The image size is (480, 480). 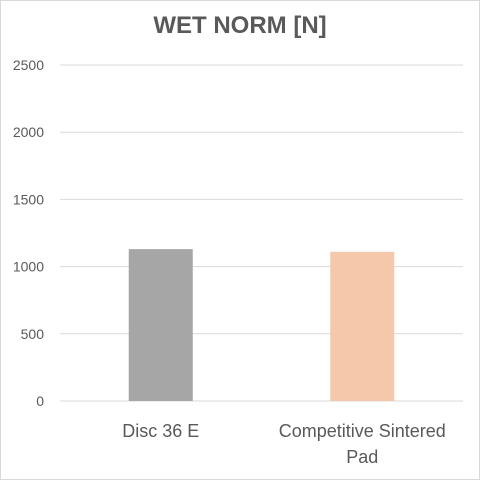 I want to click on y-tick-label: 500, so click(x=33, y=334).